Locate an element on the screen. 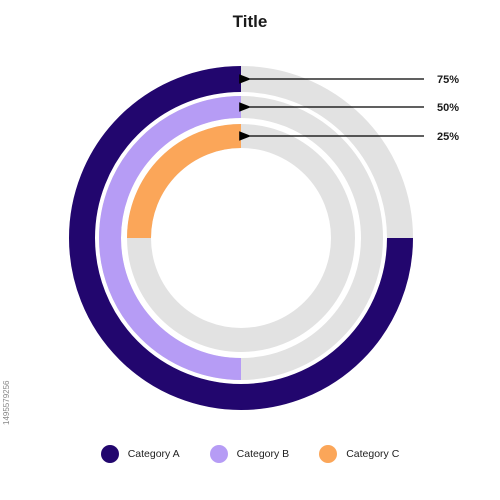 The height and width of the screenshot is (500, 500). chart-title: Title is located at coordinates (250, 21).